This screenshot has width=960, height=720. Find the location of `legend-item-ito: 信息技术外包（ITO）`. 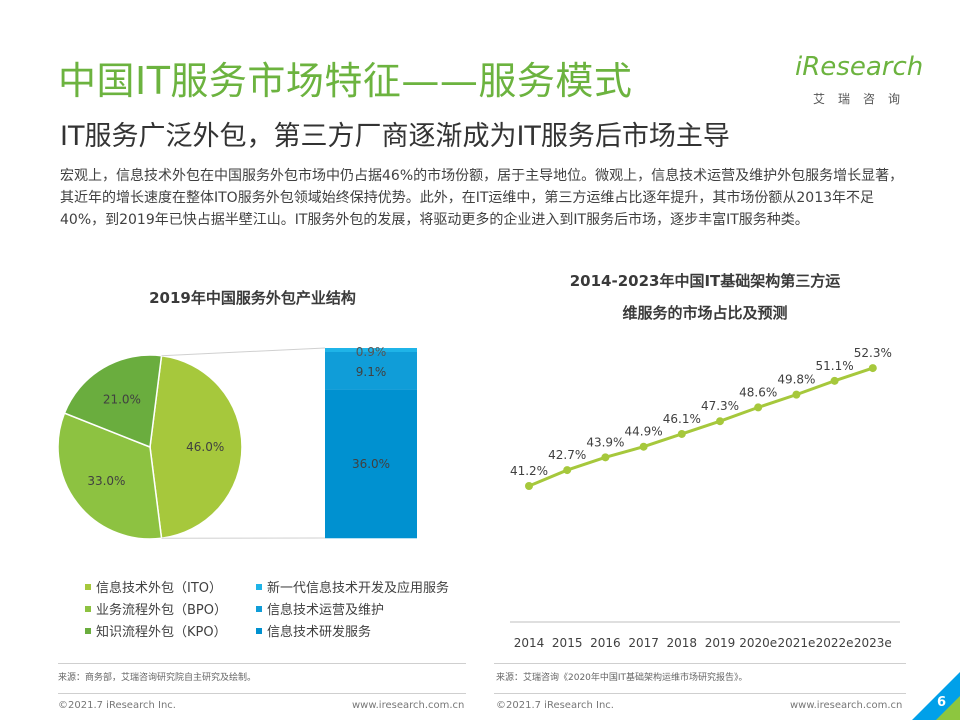

legend-item-ito: 信息技术外包（ITO） is located at coordinates (153, 589).